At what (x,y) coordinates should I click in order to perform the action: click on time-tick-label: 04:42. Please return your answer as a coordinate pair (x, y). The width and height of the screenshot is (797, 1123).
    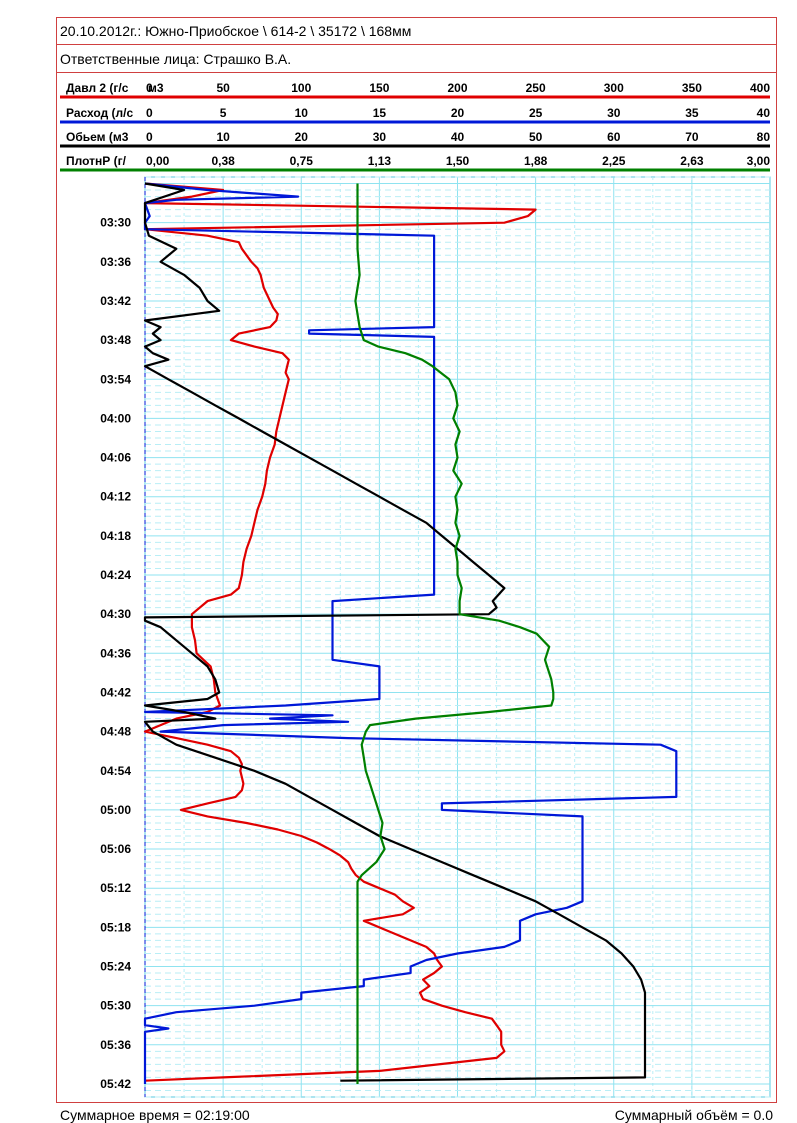
    Looking at the image, I should click on (115, 692).